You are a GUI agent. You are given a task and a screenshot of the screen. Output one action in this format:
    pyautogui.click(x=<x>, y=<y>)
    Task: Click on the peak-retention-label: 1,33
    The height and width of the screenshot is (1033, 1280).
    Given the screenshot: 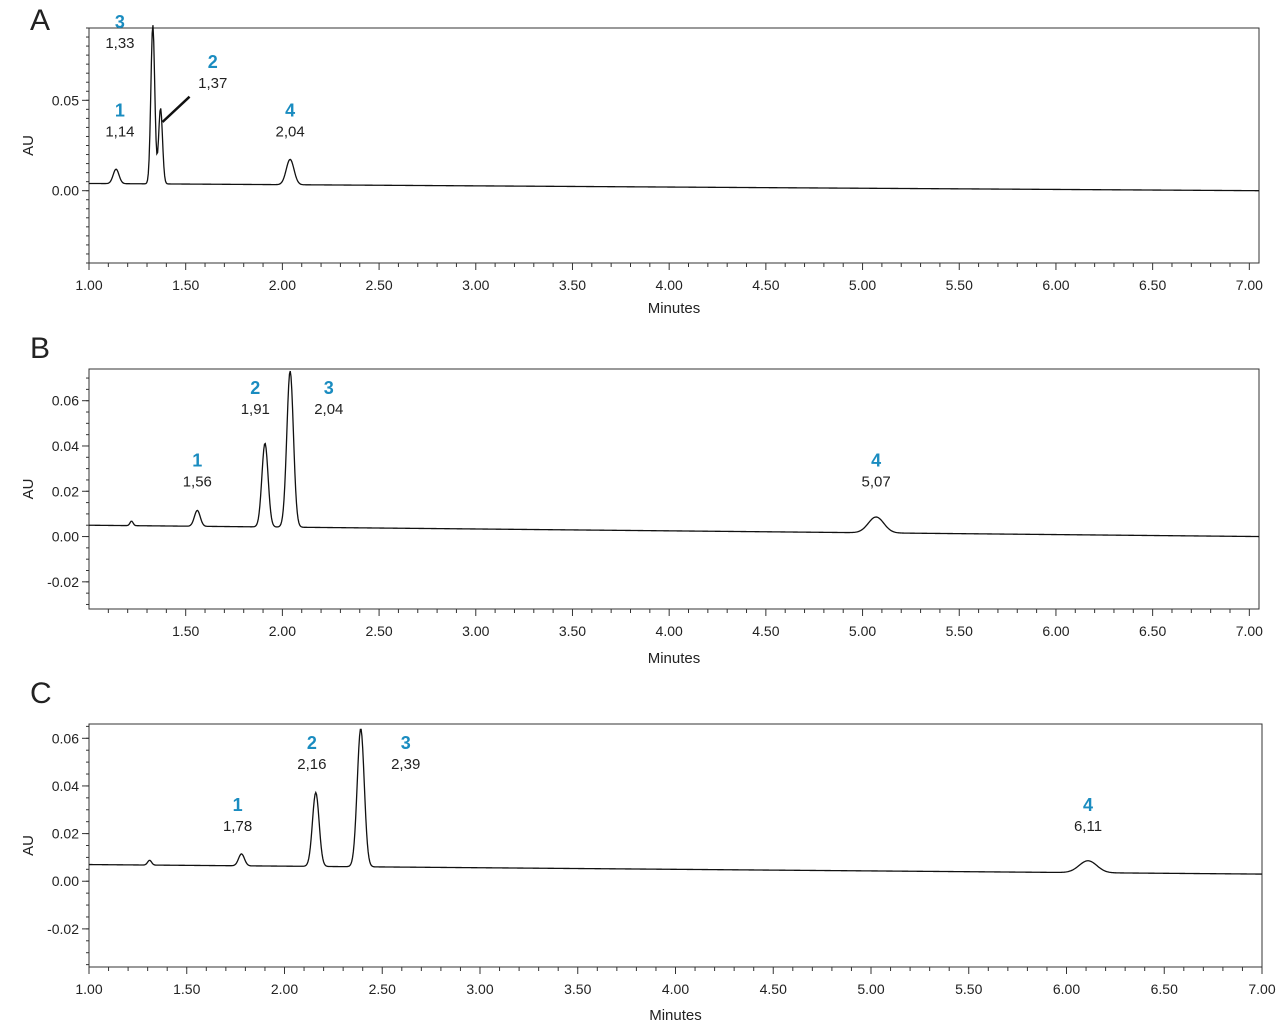 What is the action you would take?
    pyautogui.click(x=119, y=43)
    